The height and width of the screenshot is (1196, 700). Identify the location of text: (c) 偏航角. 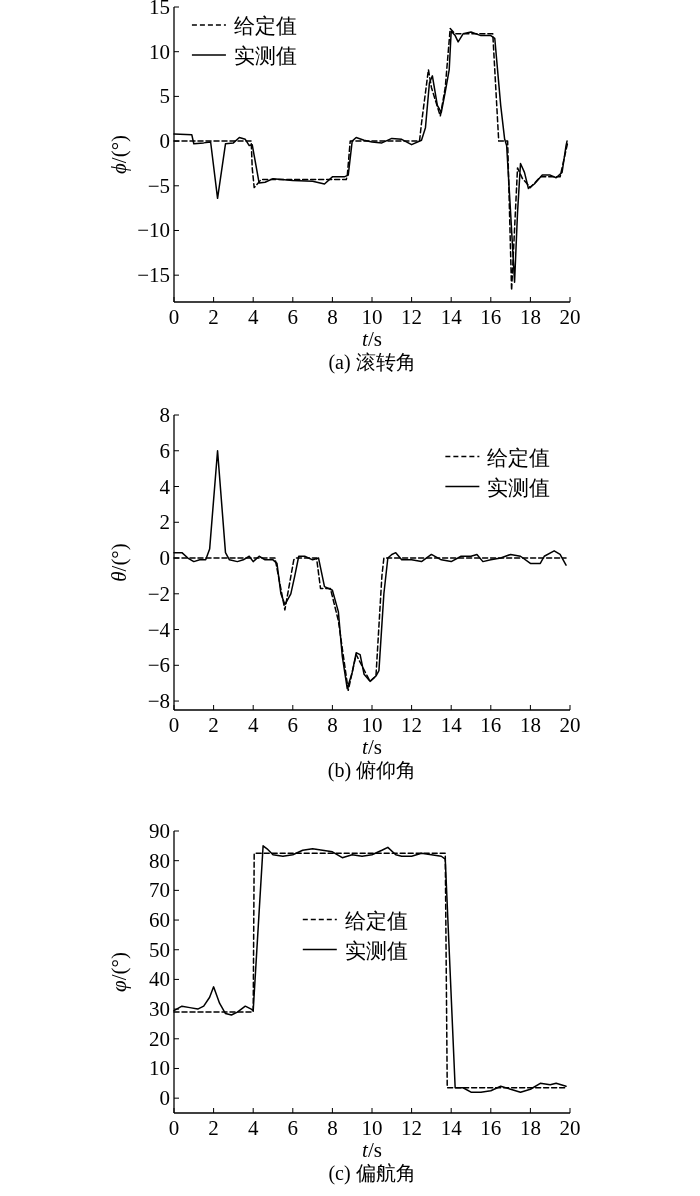
(372, 1173).